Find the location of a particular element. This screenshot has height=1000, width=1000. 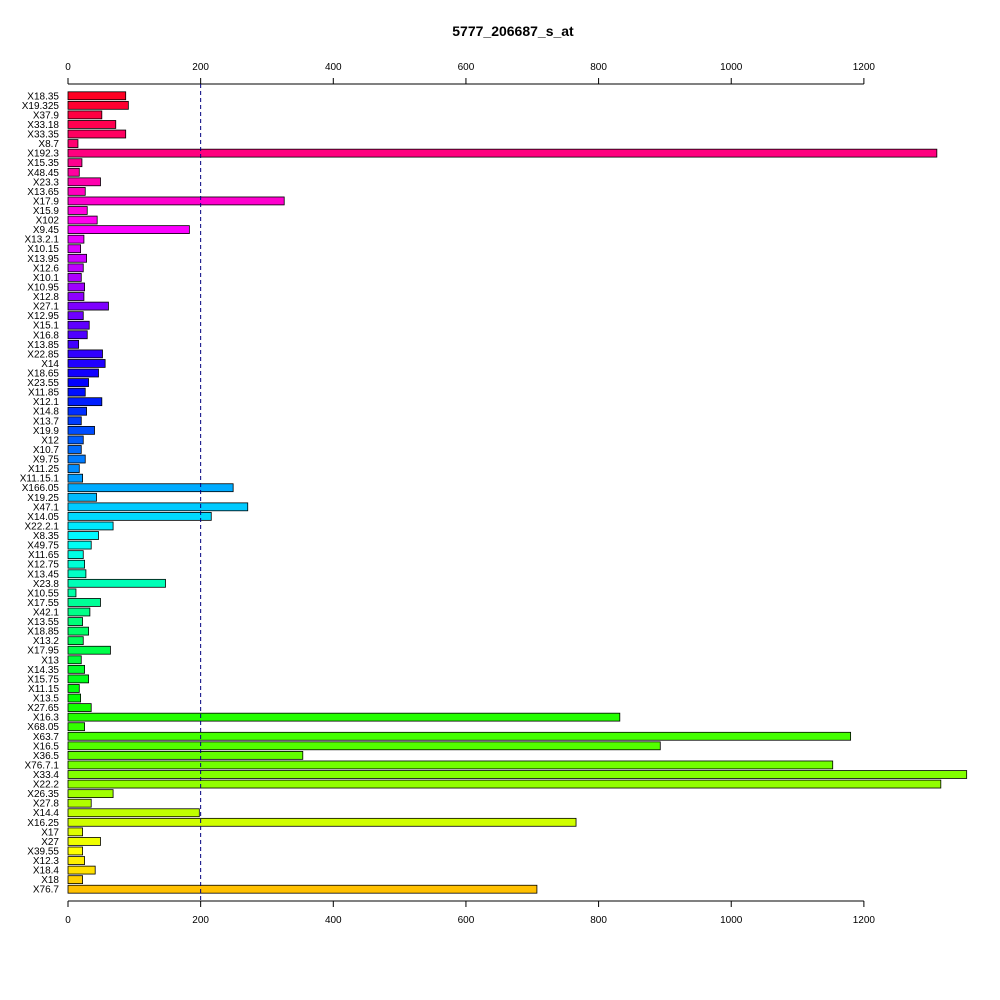

bar-X13.5 is located at coordinates (74, 698).